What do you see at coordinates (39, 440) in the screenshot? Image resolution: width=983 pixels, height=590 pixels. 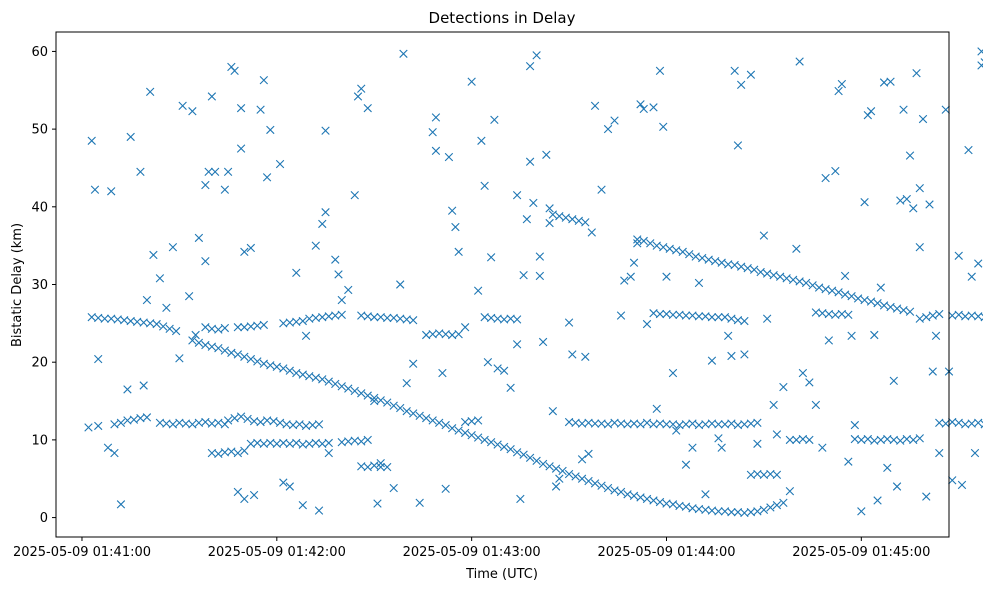 I see `y-tick-label: 10` at bounding box center [39, 440].